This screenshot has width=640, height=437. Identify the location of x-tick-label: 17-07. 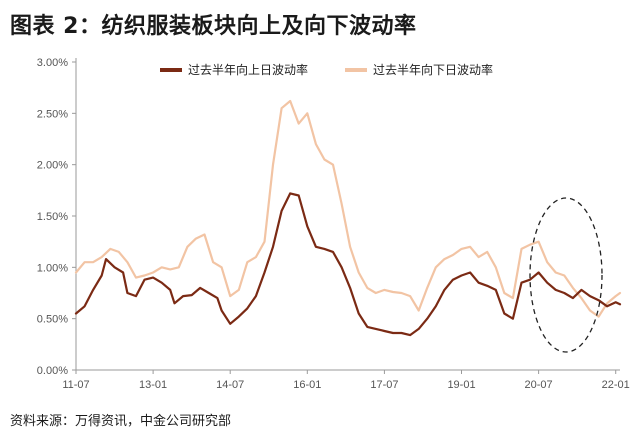
(384, 385).